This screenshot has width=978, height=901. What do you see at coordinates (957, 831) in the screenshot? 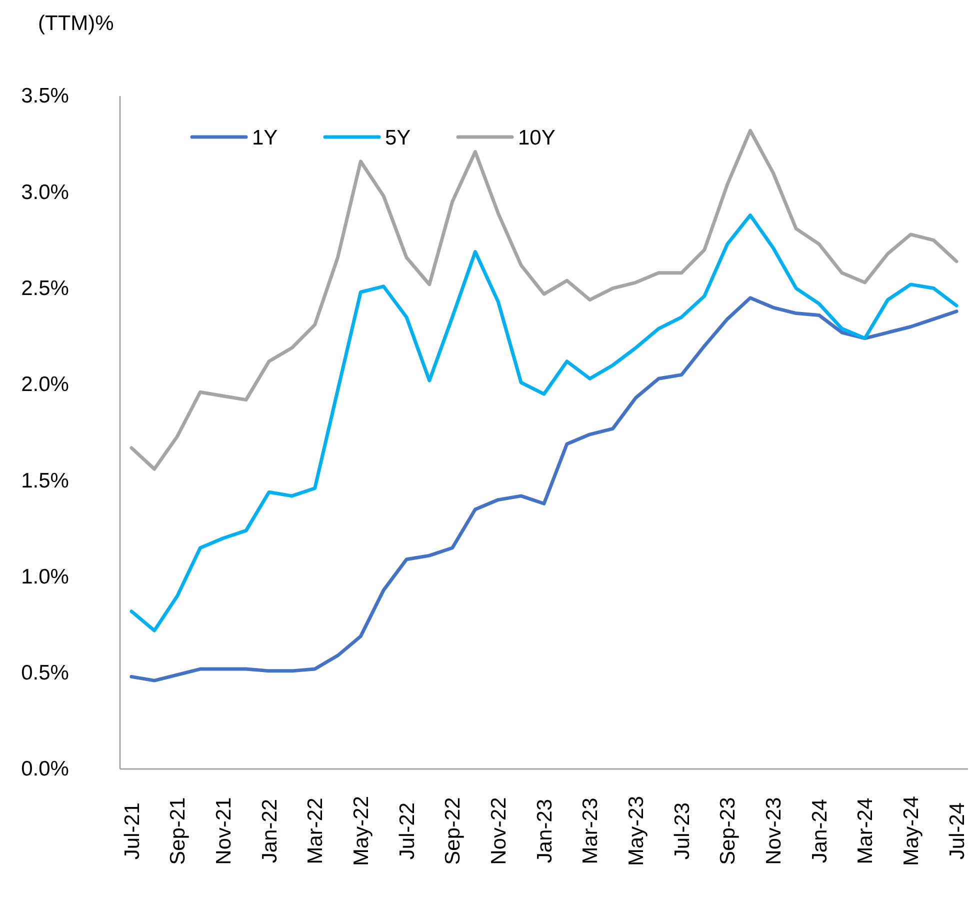
I see `x-tick-label: Jul-24` at bounding box center [957, 831].